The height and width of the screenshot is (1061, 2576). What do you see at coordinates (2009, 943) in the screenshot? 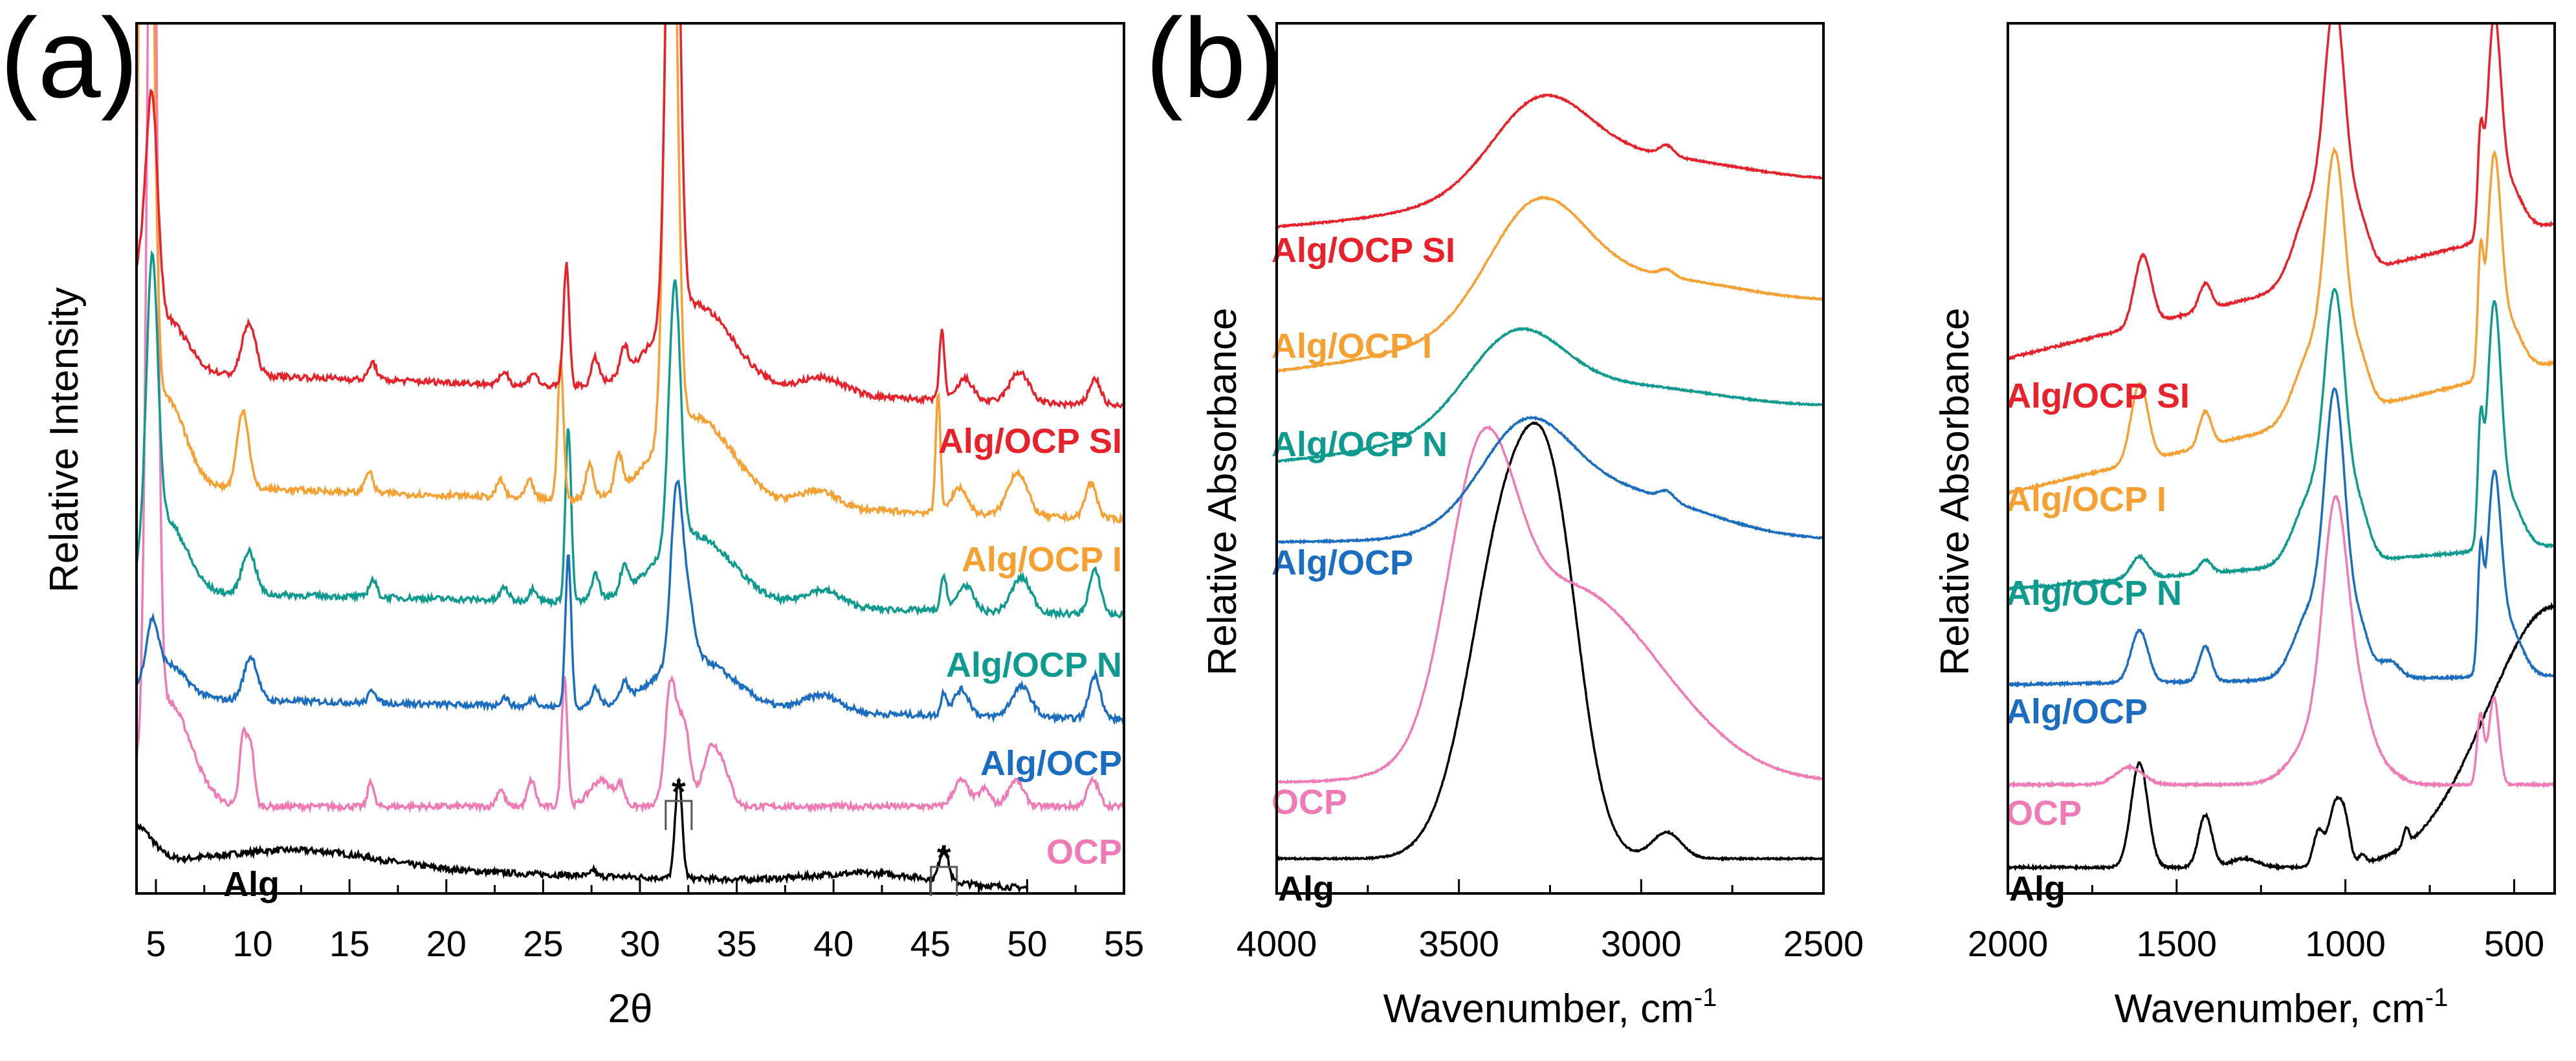
I see `x-tick-label: 2000` at bounding box center [2009, 943].